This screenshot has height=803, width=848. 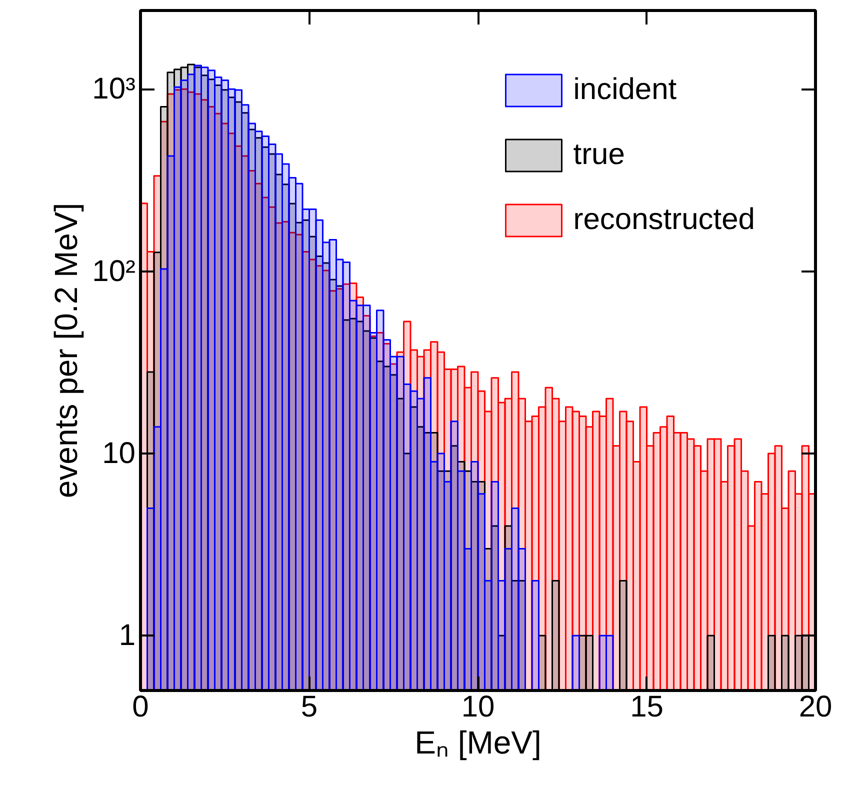 What do you see at coordinates (309, 707) in the screenshot?
I see `x-tick-label: 5` at bounding box center [309, 707].